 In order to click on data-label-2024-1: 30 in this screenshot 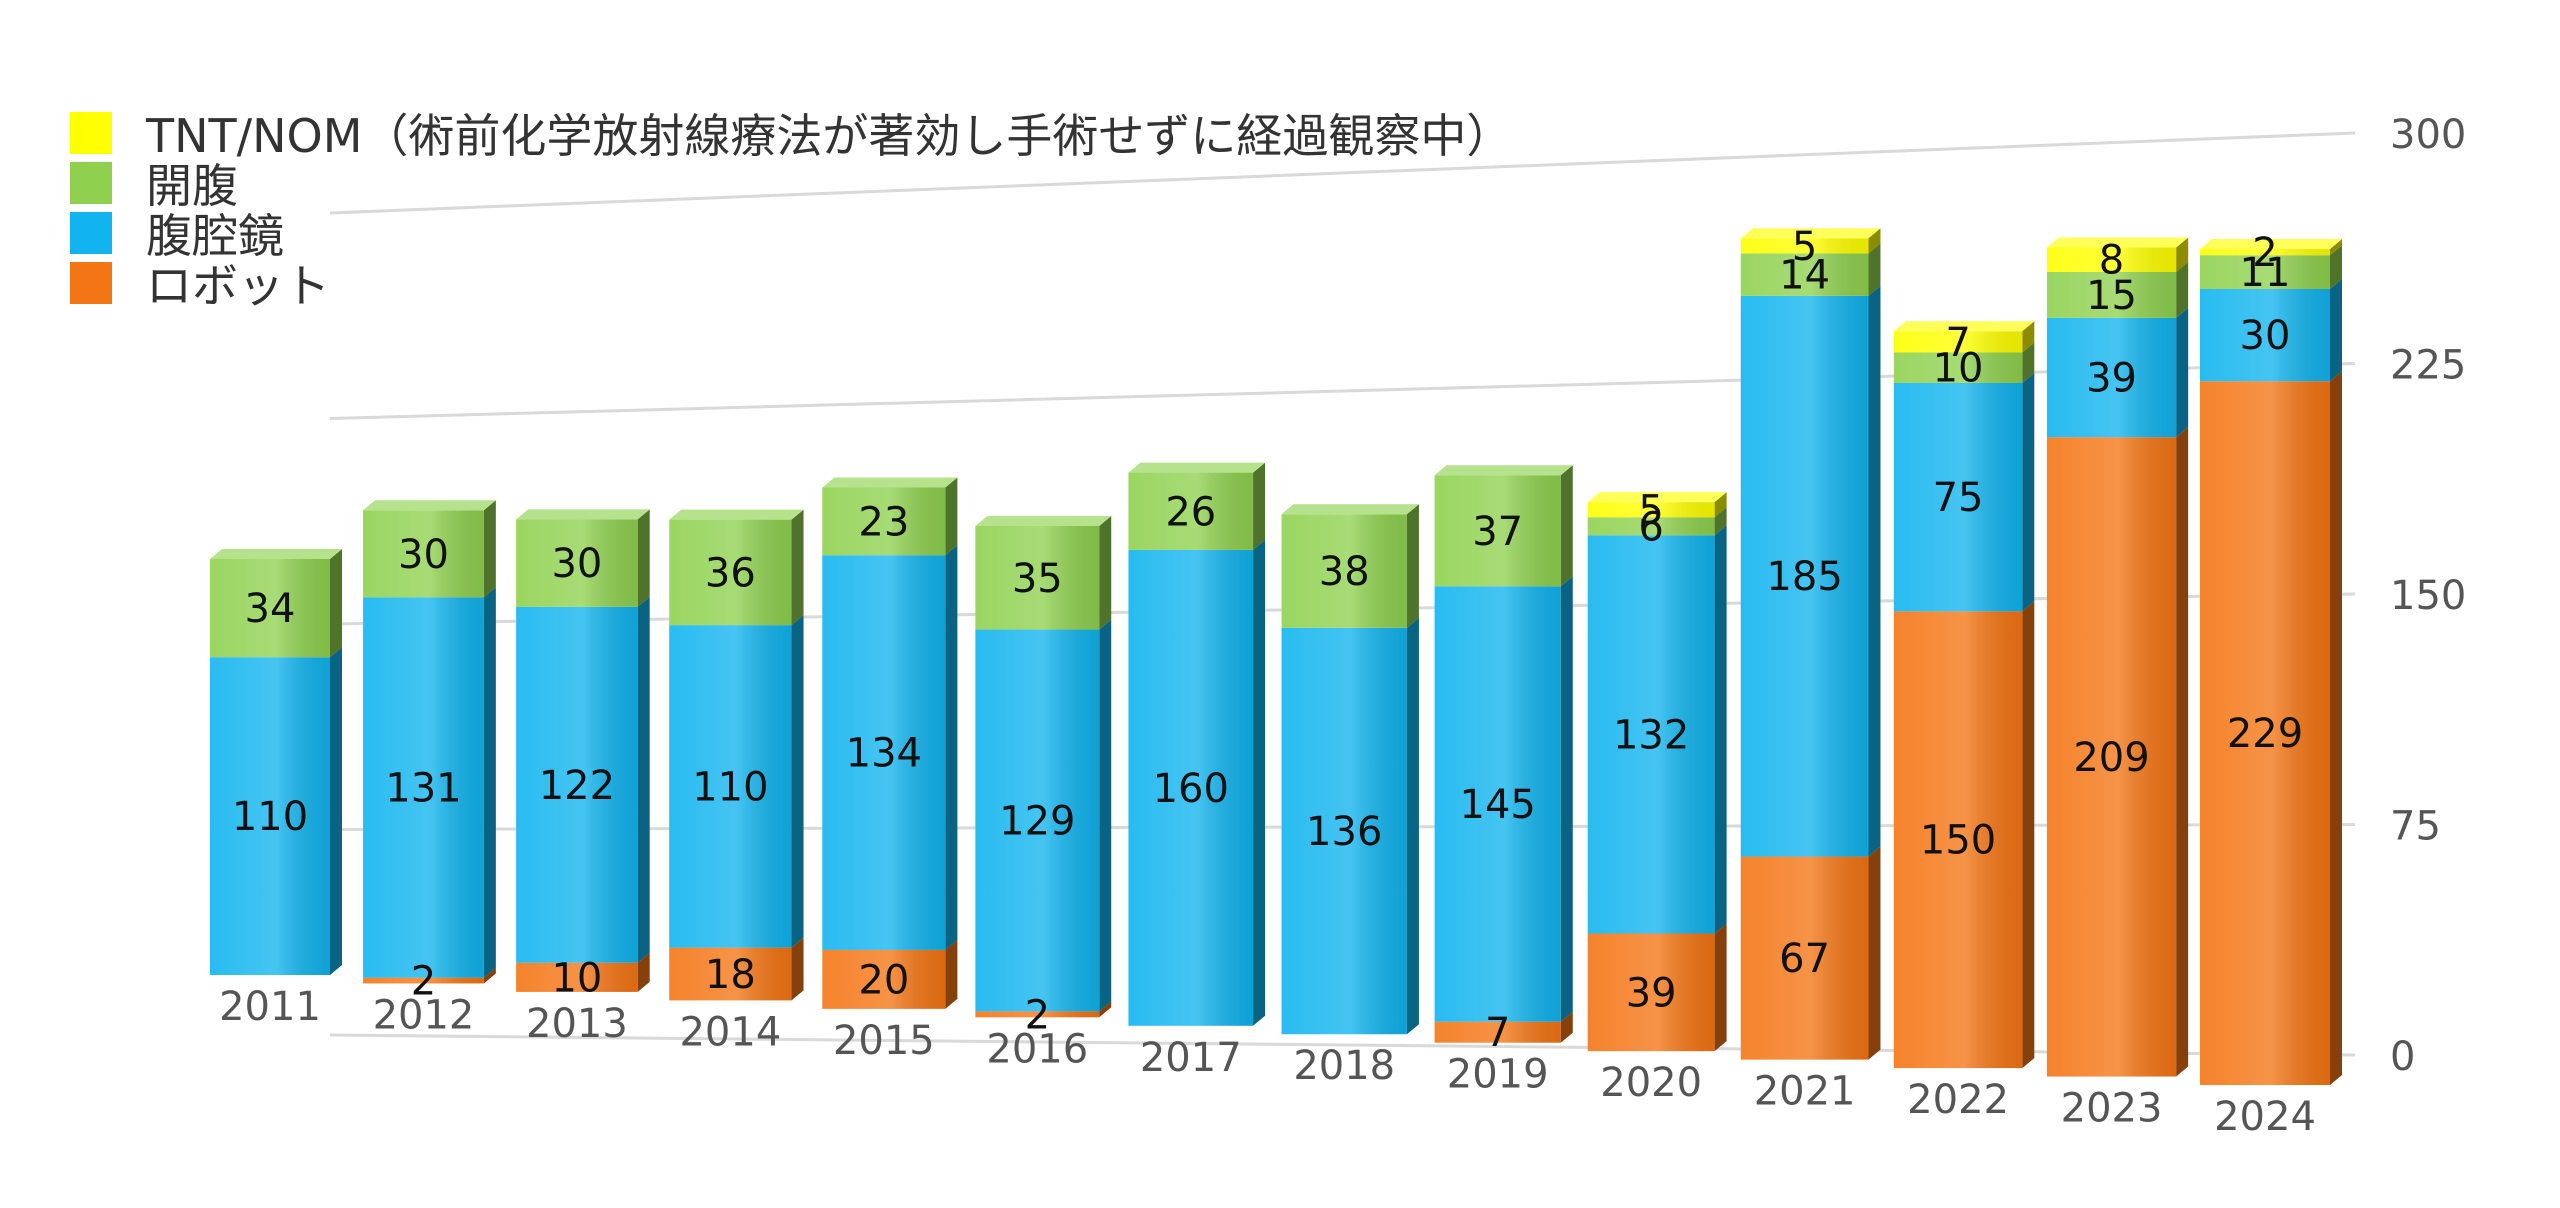, I will do `click(2265, 336)`.